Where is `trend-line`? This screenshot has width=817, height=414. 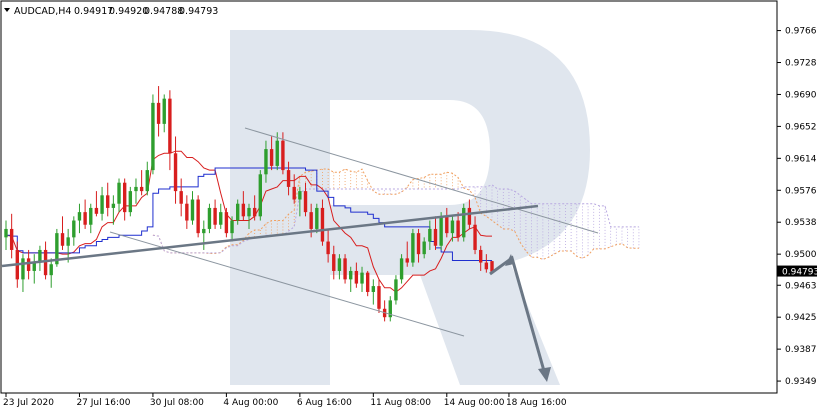 trend-line is located at coordinates (270, 236).